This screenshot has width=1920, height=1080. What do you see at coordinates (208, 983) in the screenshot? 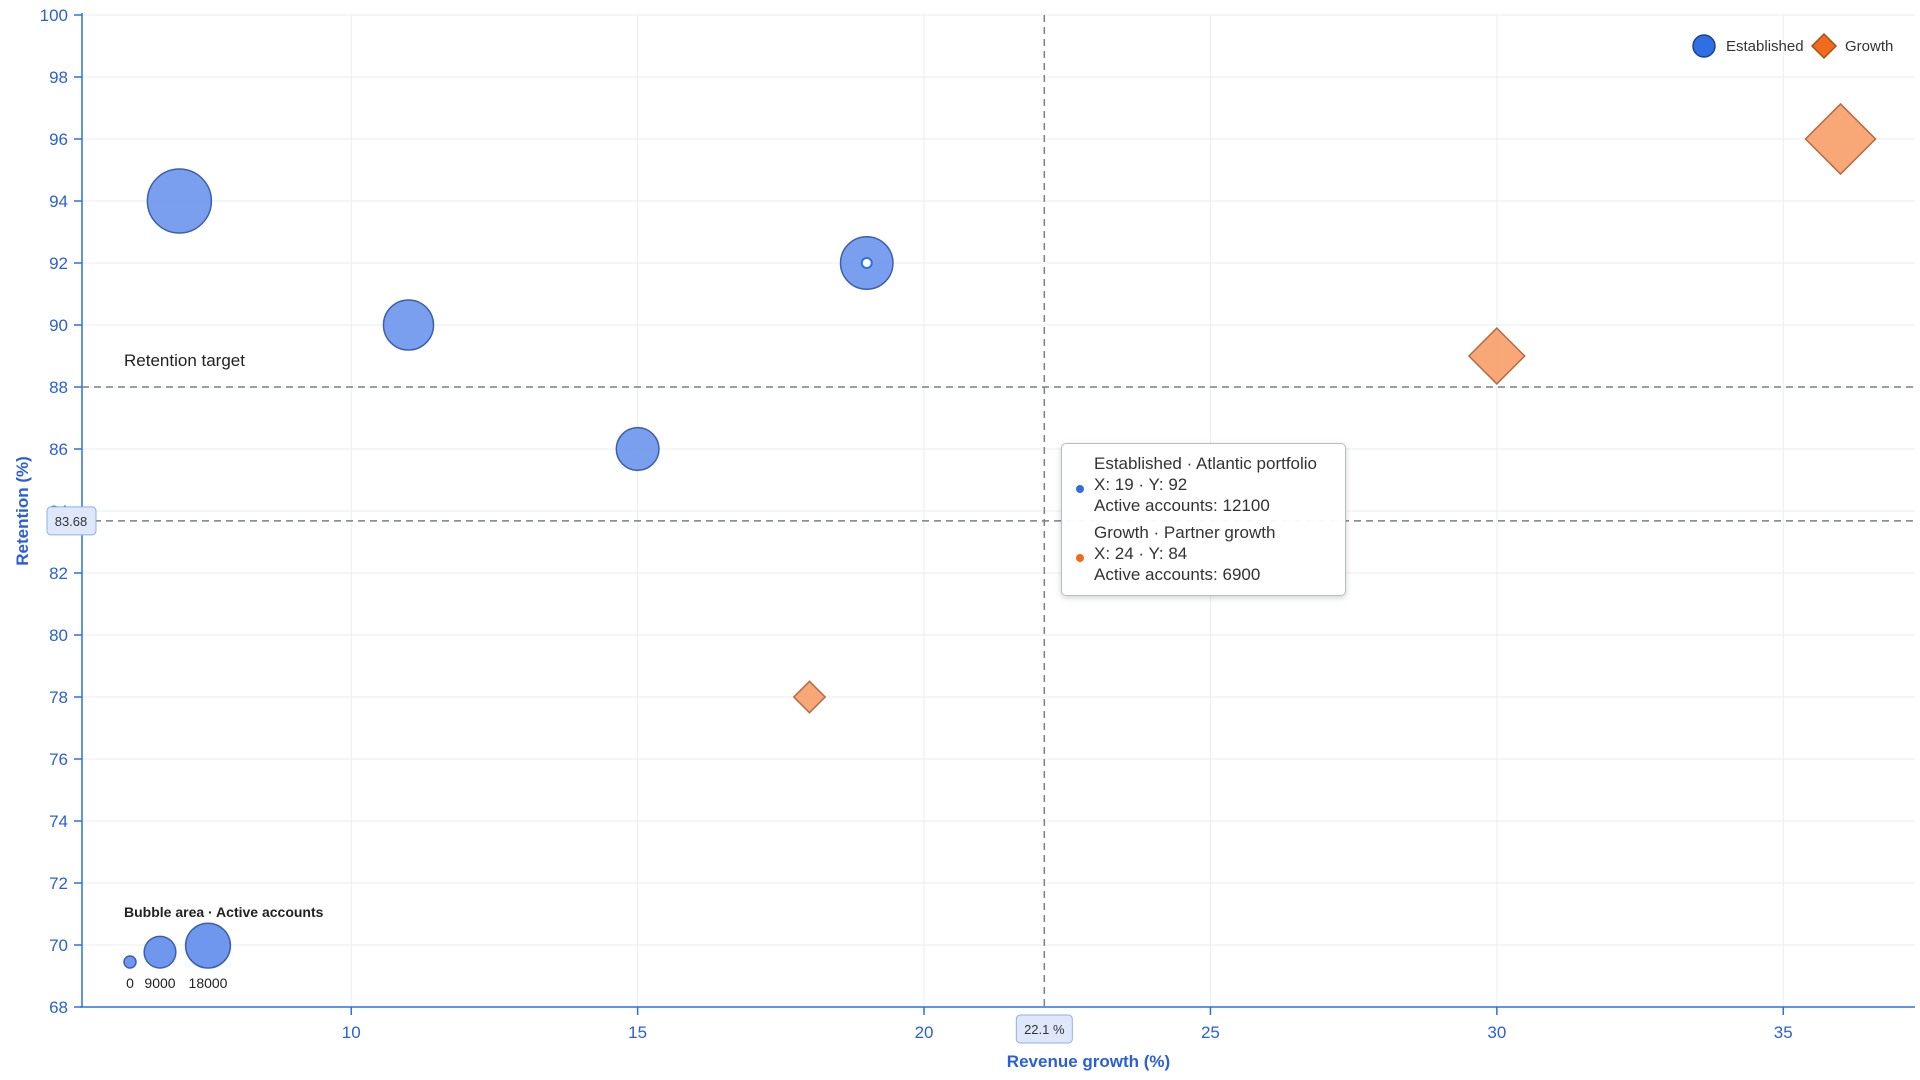
I see `size-legend-label: 18000` at bounding box center [208, 983].